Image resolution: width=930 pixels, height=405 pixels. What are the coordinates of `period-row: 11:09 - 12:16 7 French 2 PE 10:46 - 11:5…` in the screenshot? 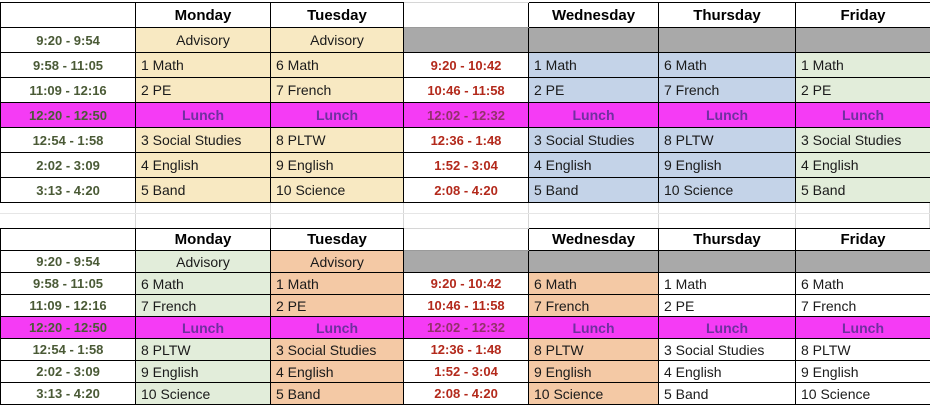 It's located at (465, 306).